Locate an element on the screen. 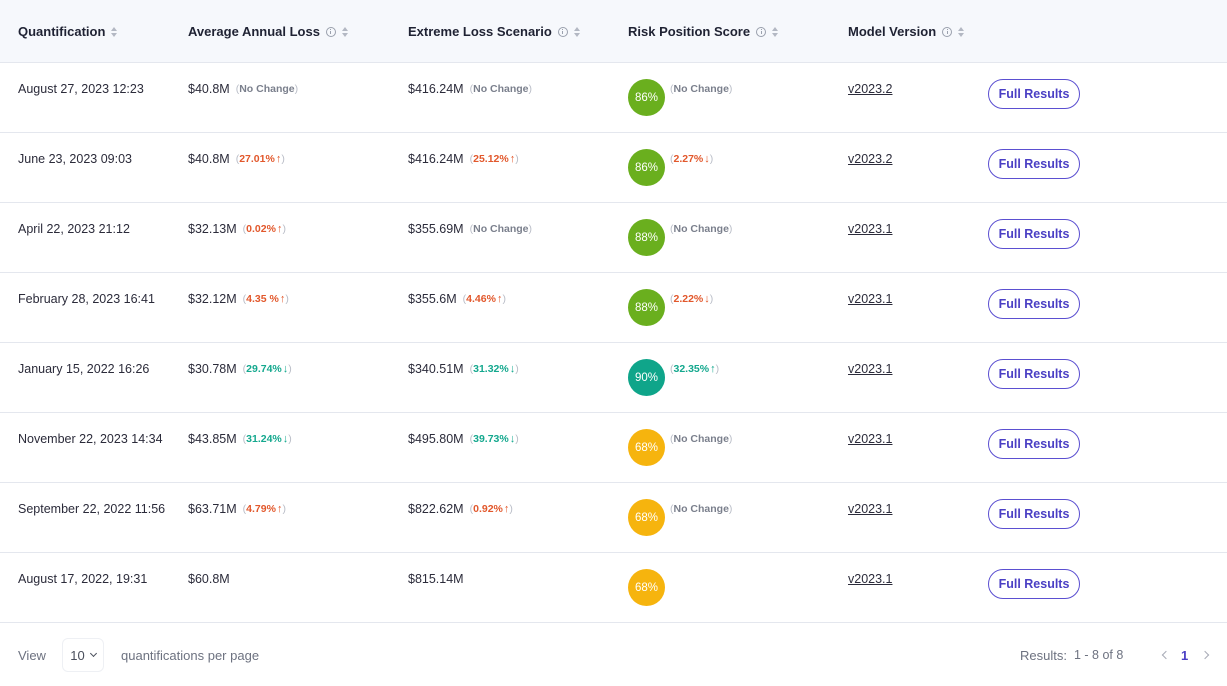 The image size is (1227, 686). average-annual-loss-cell: $30.78M (29.74% ↓) is located at coordinates (240, 369).